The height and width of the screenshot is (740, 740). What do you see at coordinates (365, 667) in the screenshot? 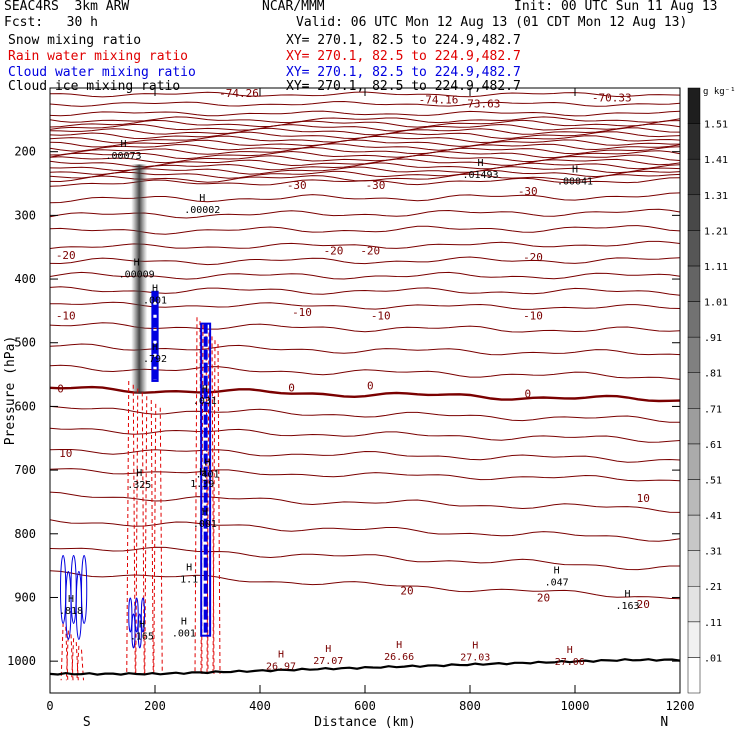
I see `surface-line` at bounding box center [365, 667].